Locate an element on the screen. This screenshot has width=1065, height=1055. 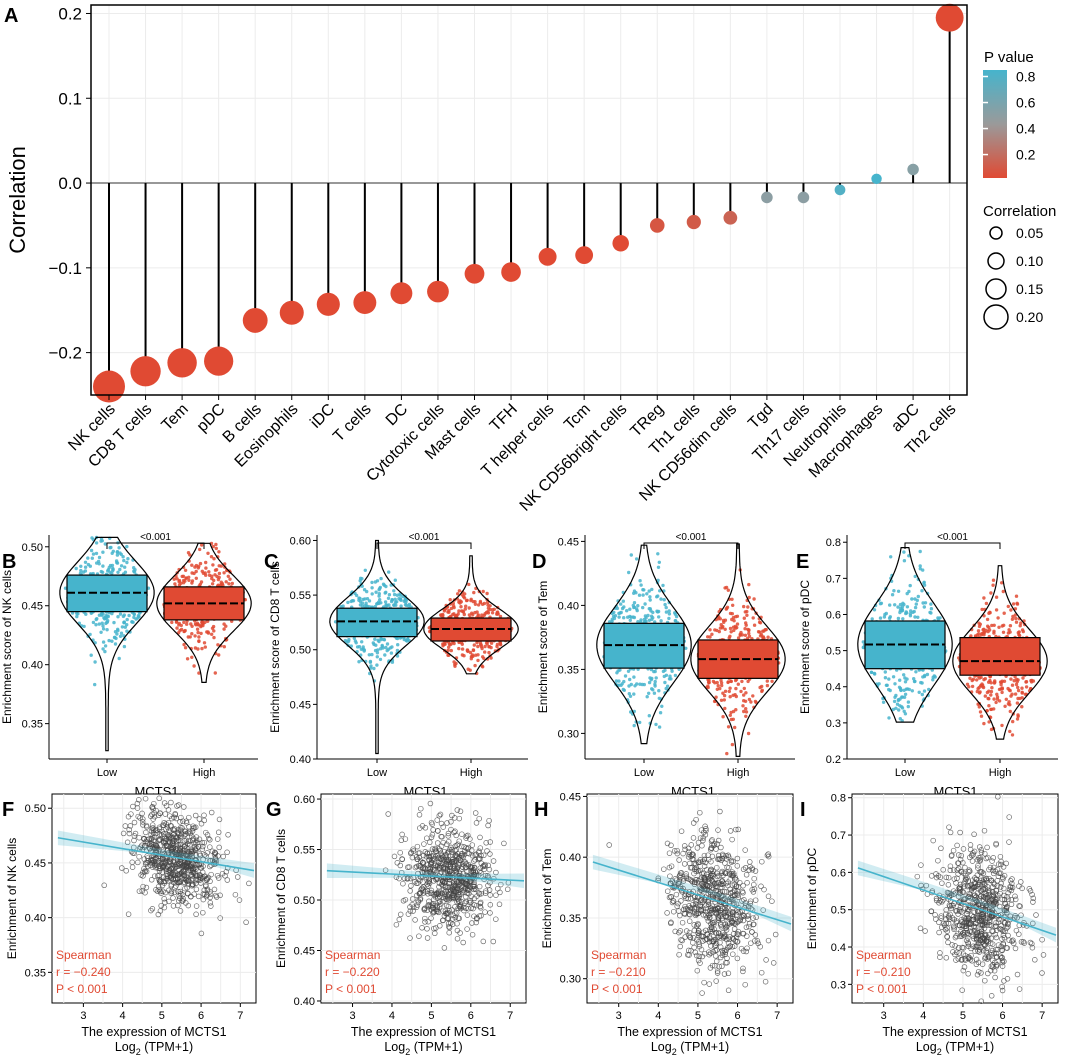
legend-pvalue-title: P value is located at coordinates (1009, 57).